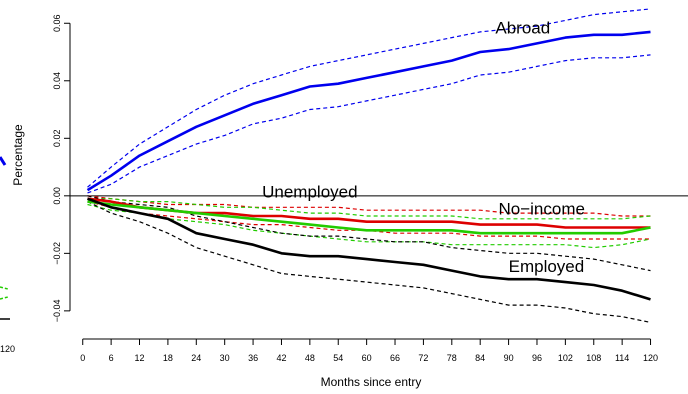  Describe the element at coordinates (57, 23) in the screenshot. I see `y-tick-label: 0.06` at that location.